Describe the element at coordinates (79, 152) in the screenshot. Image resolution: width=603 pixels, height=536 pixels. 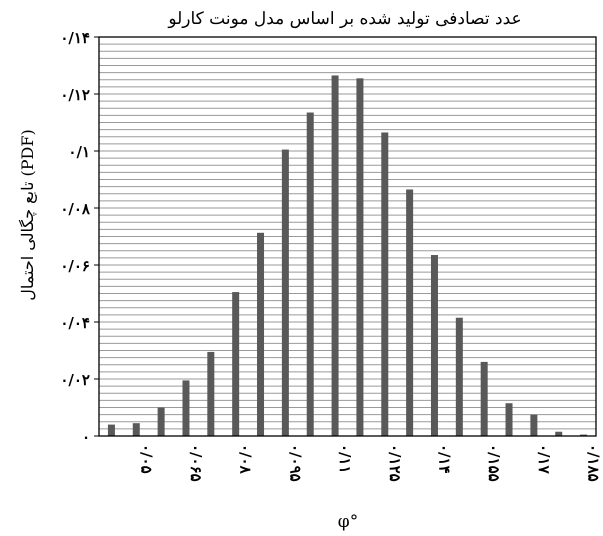
I see `y-tick-label: ۰/۱` at that location.